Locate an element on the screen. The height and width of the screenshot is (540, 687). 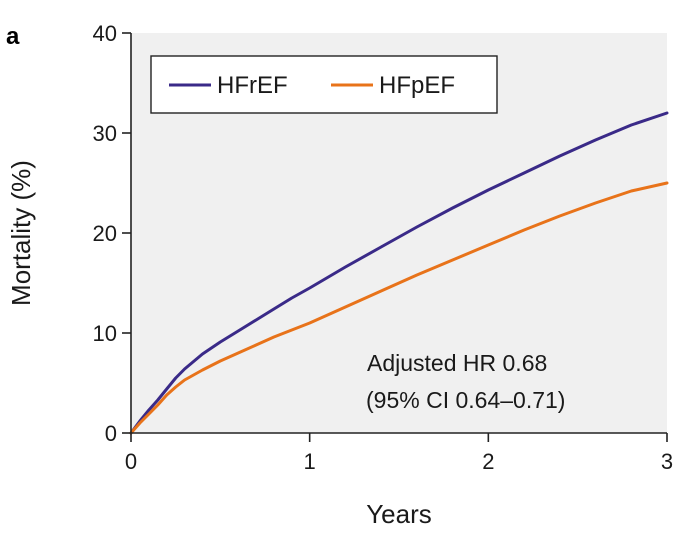
x-axis-title: Years is located at coordinates (399, 514).